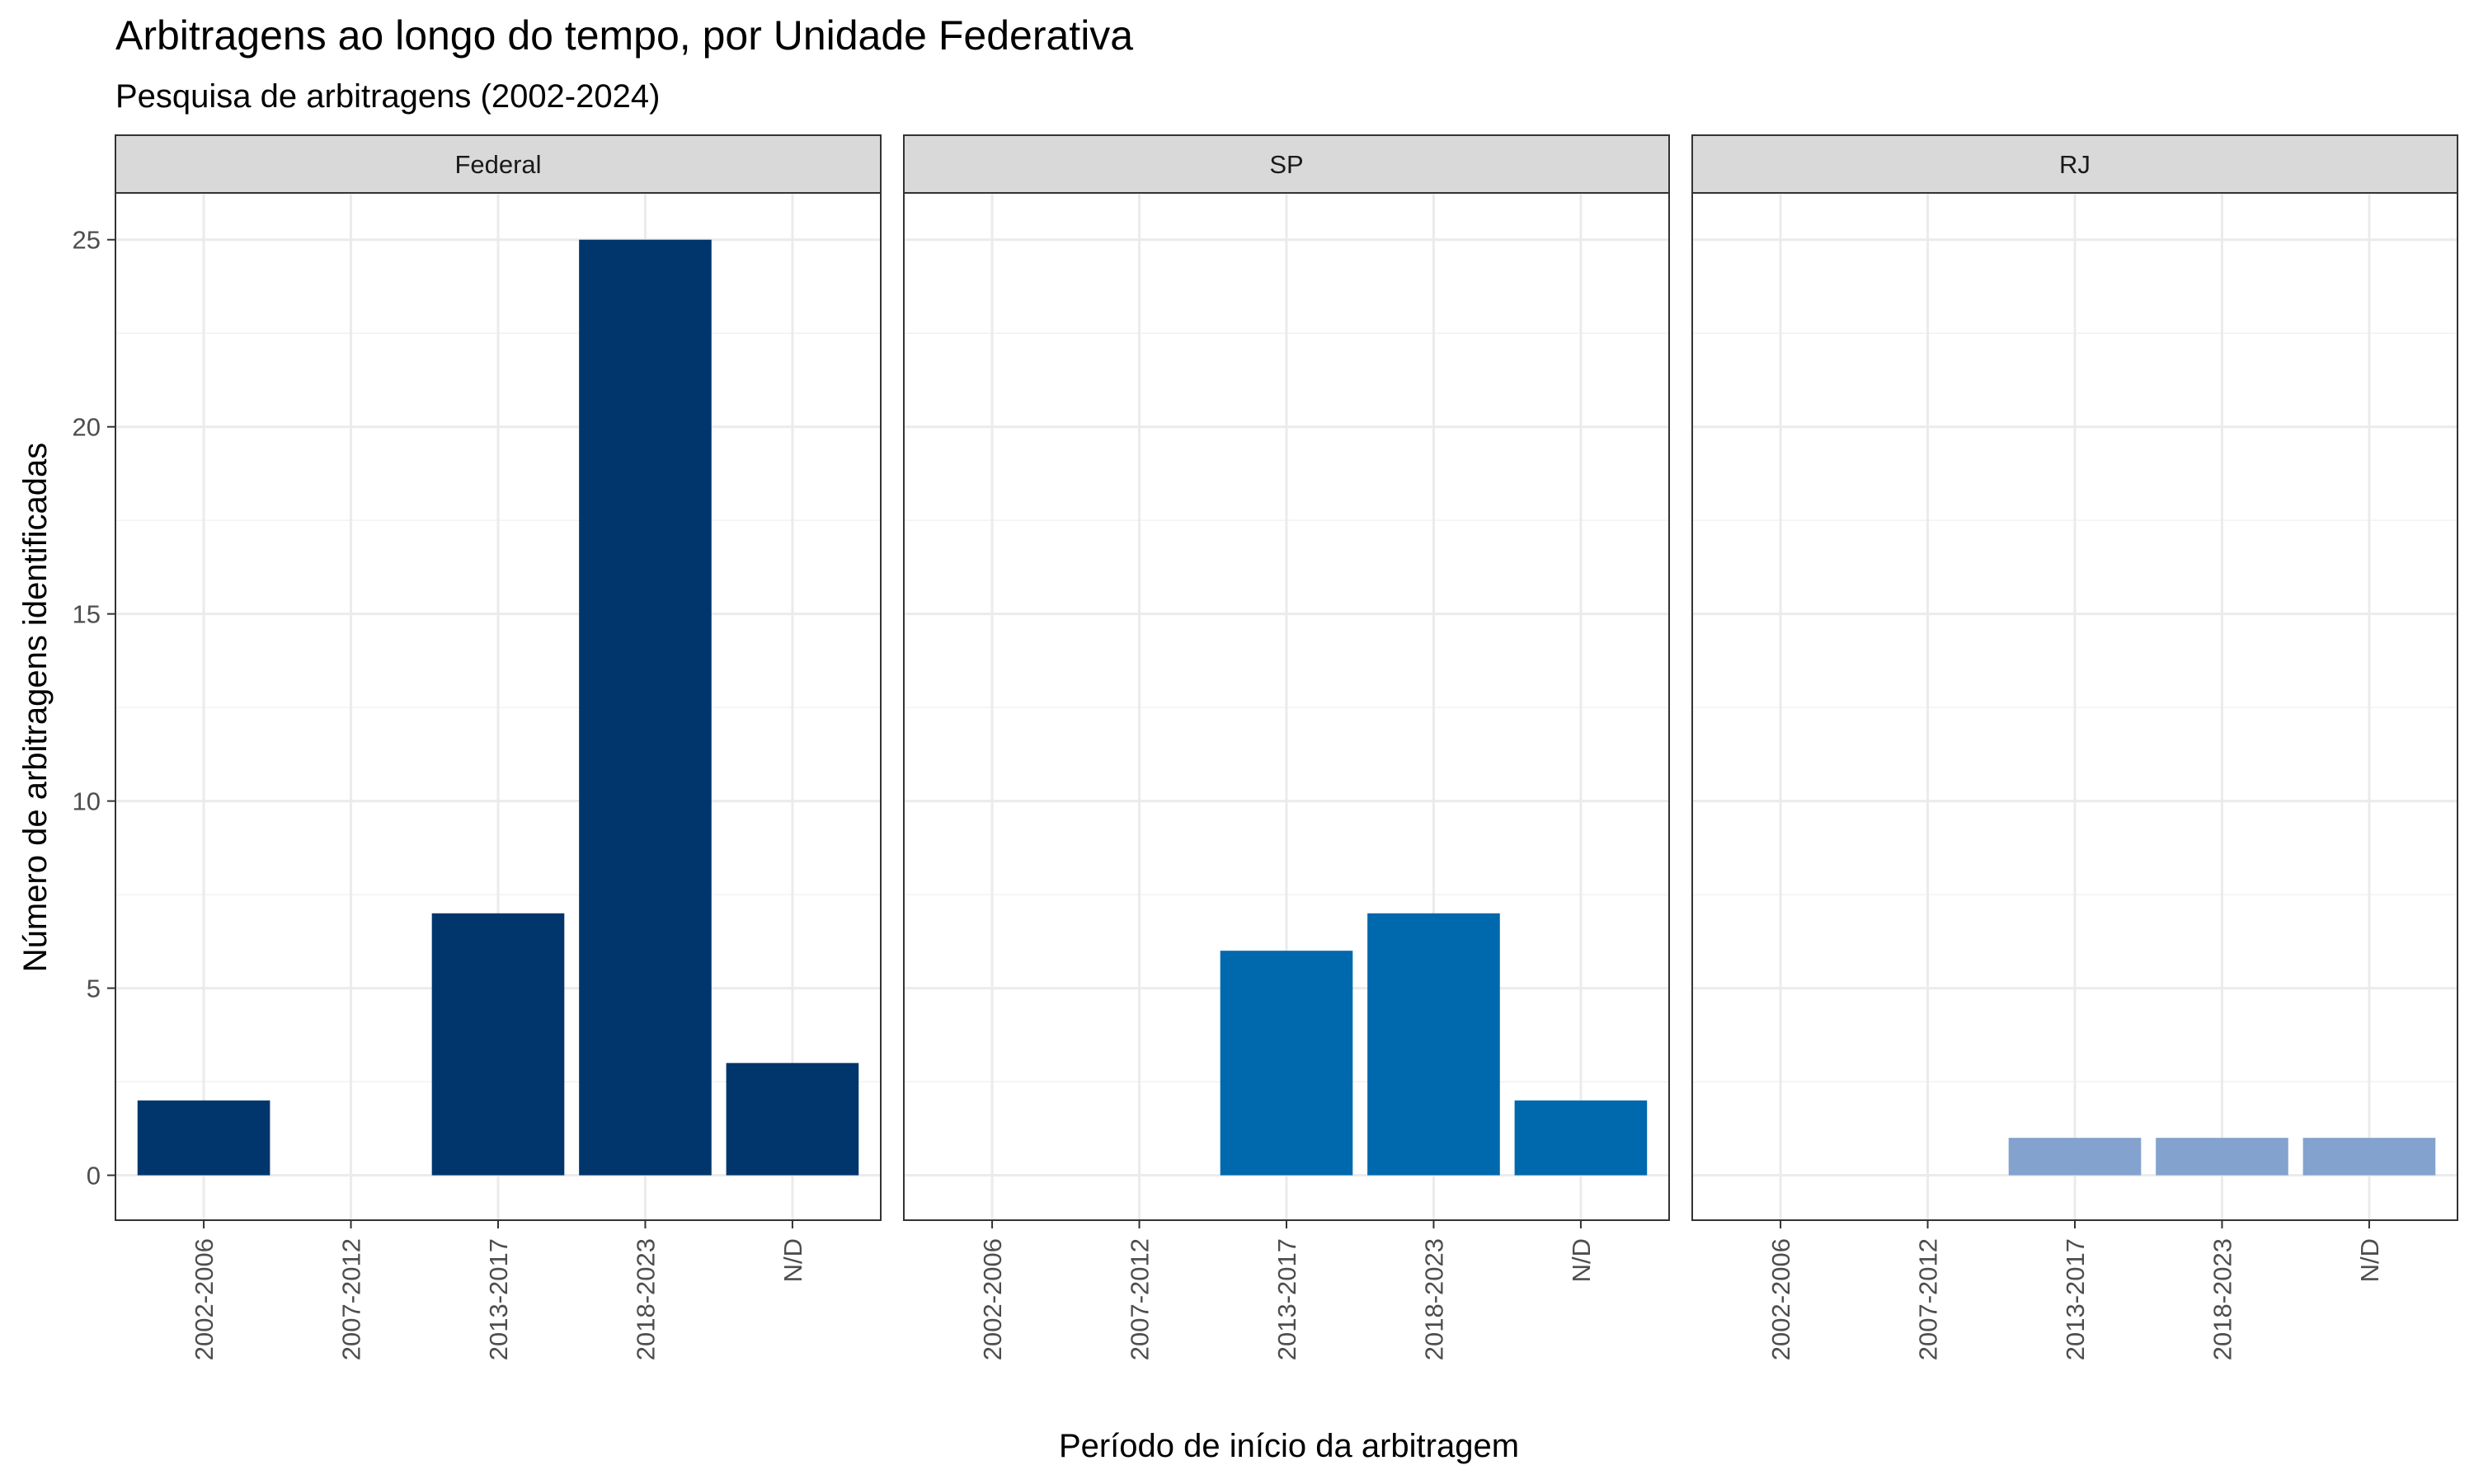 The height and width of the screenshot is (1484, 2474). What do you see at coordinates (94, 988) in the screenshot?
I see `y-tick-label: 5` at bounding box center [94, 988].